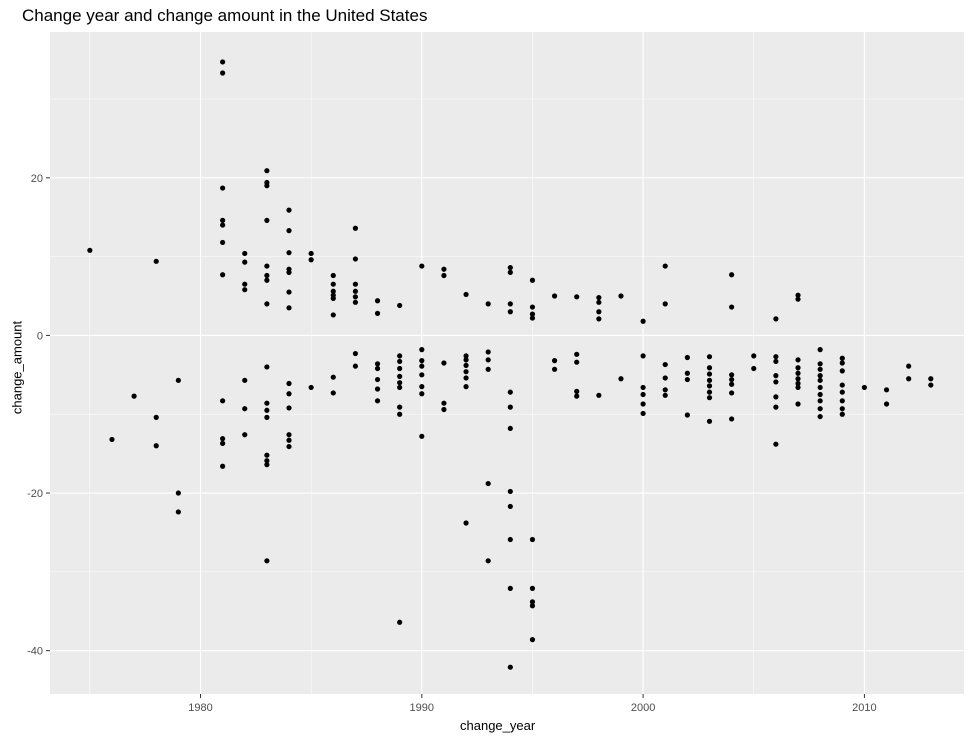 Image resolution: width=973 pixels, height=741 pixels. What do you see at coordinates (40, 336) in the screenshot?
I see `y-tick-label: 0` at bounding box center [40, 336].